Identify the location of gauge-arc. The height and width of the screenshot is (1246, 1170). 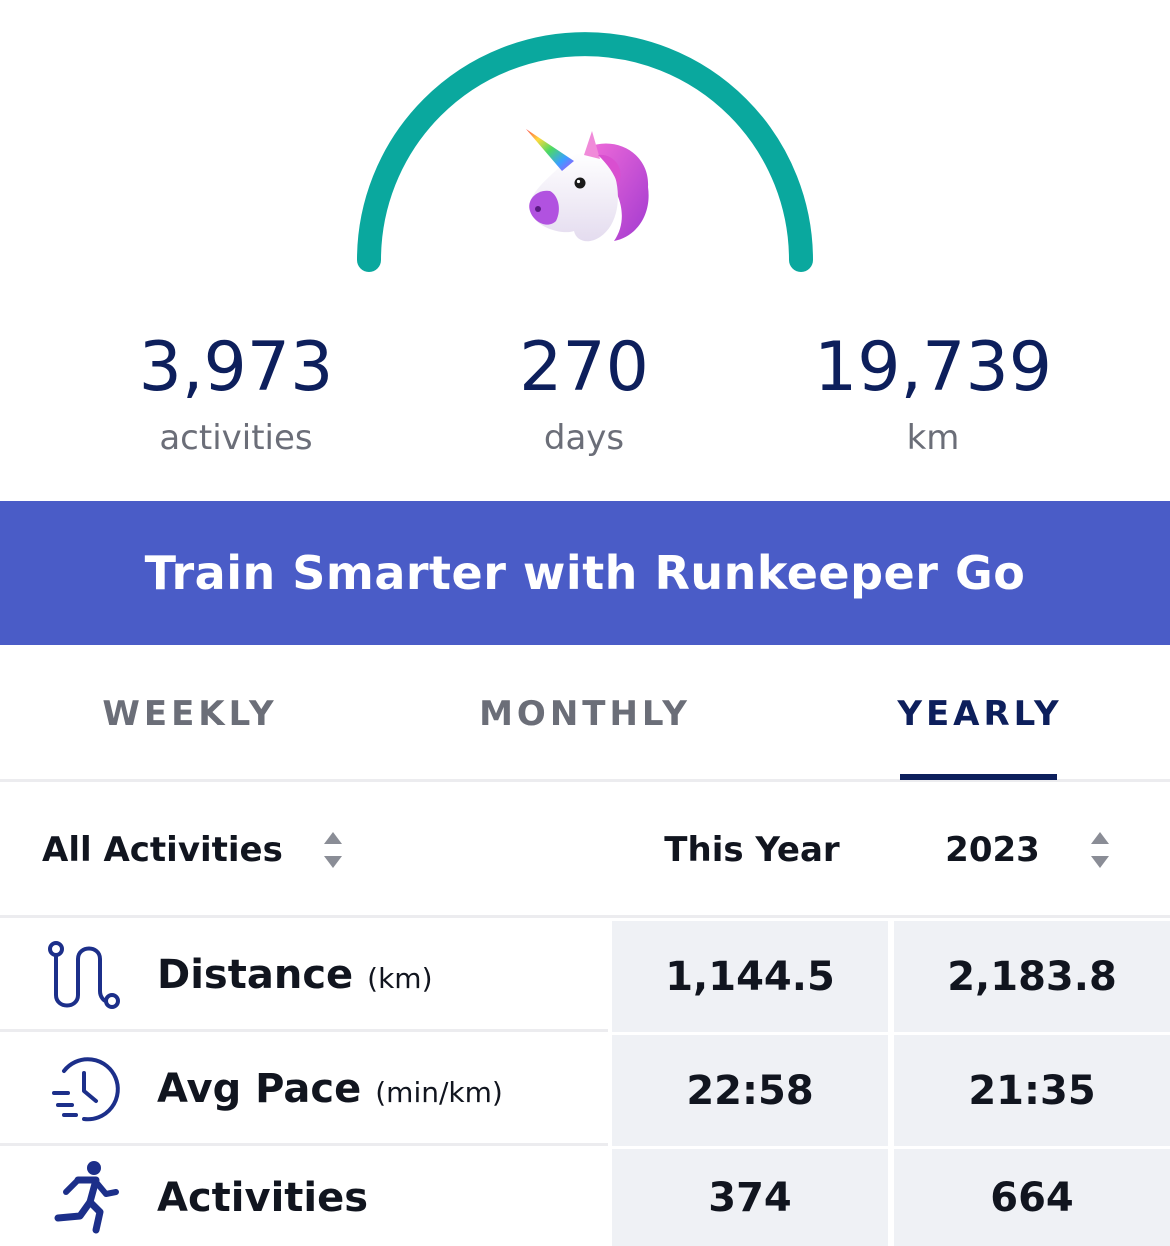
(585, 152).